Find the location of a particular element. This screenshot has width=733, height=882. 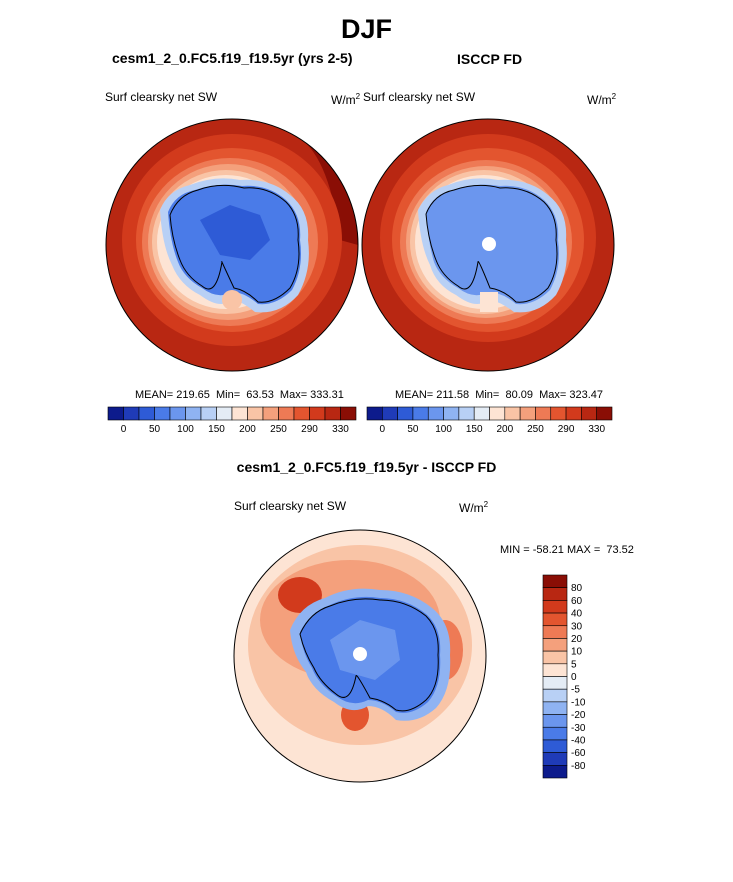

right-colorbar-tick-label: 100 is located at coordinates (443, 429).